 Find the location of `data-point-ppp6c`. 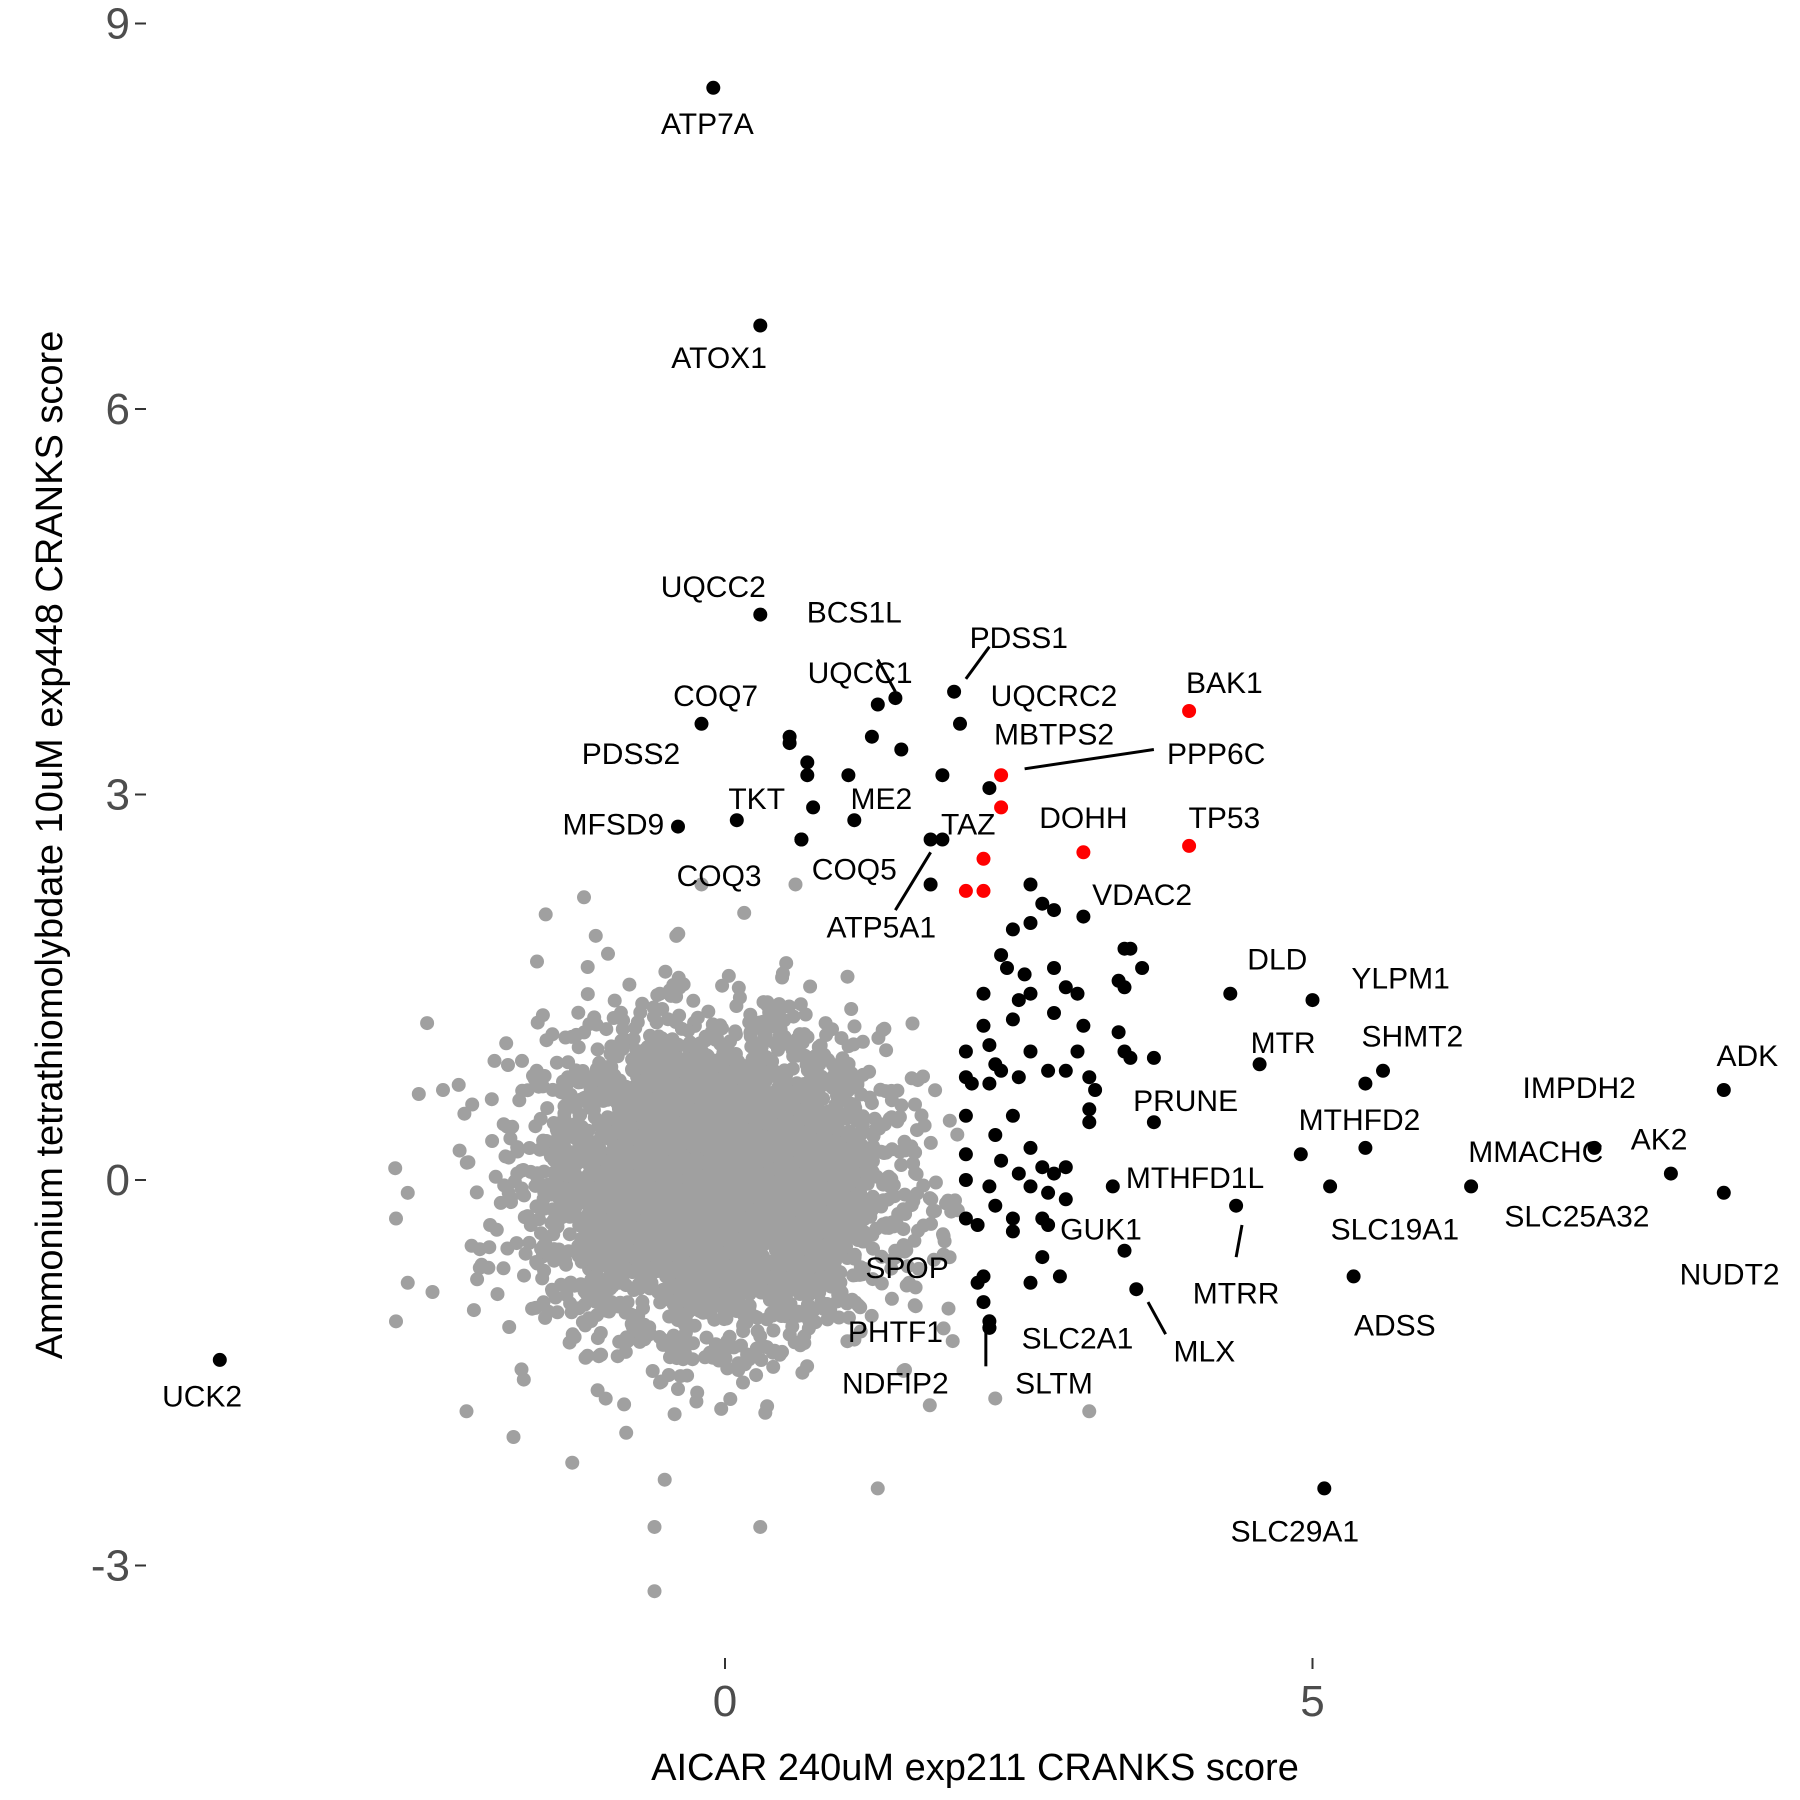

data-point-ppp6c is located at coordinates (1001, 775).